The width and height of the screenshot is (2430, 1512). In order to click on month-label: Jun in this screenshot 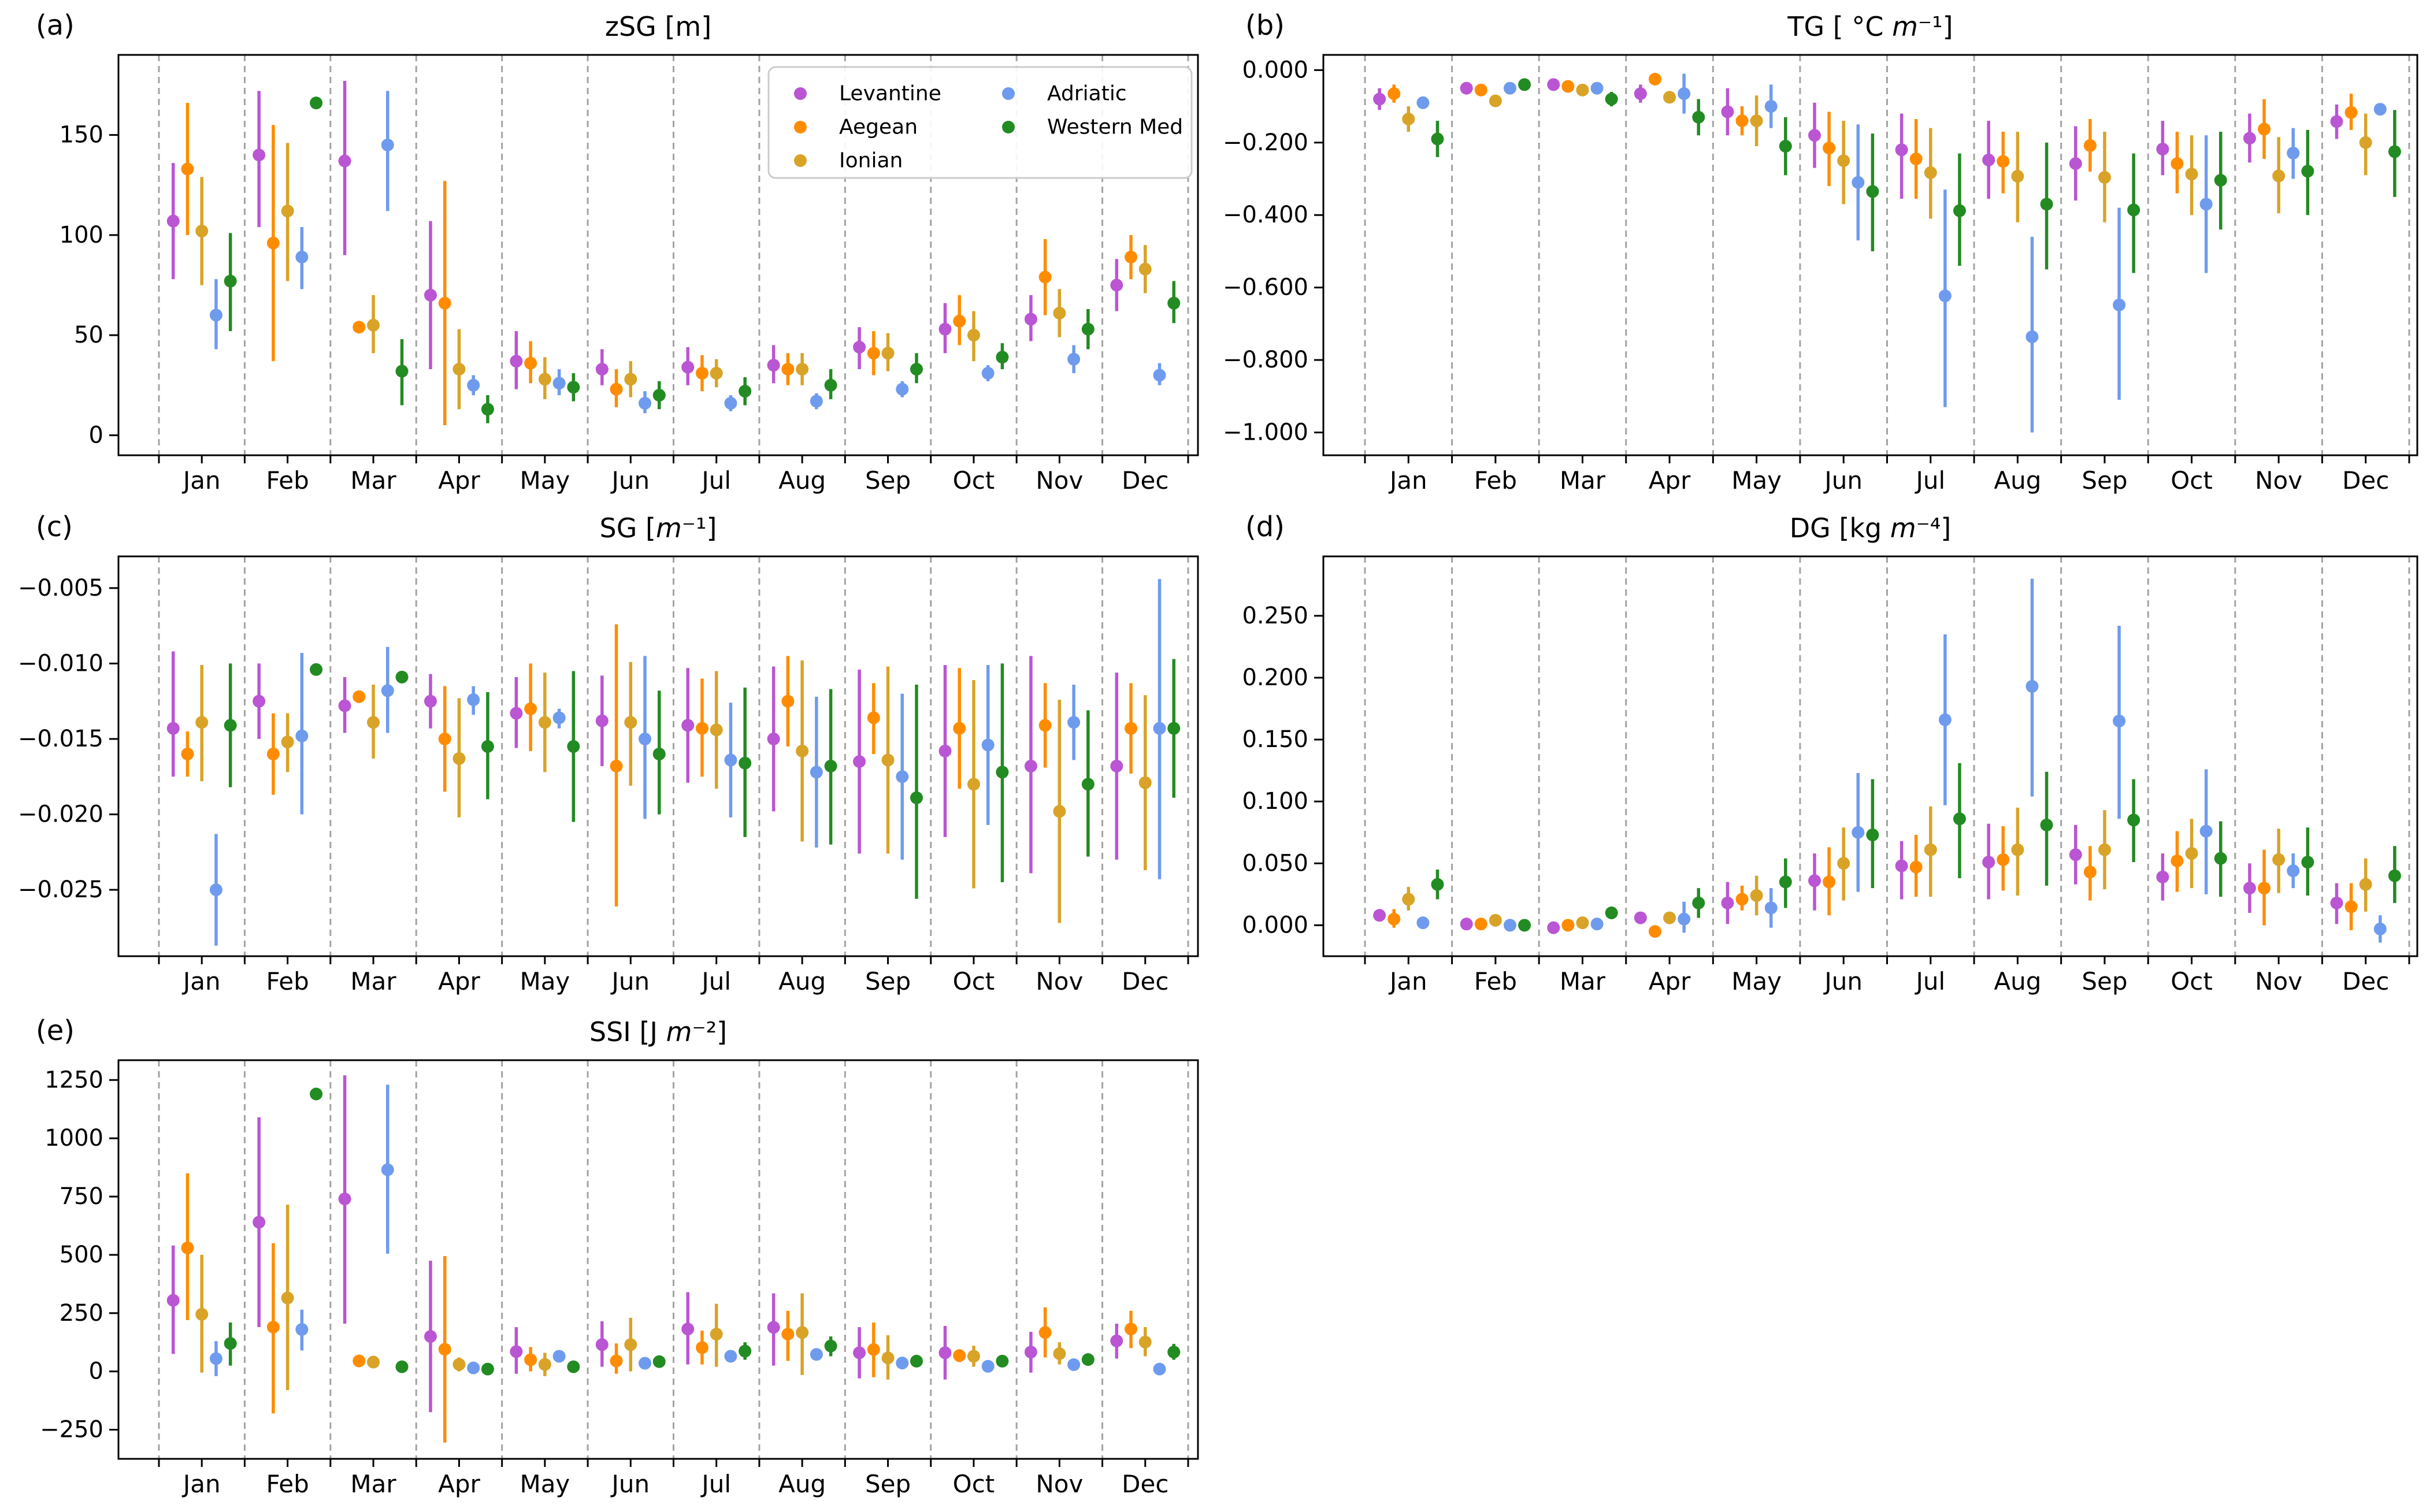, I will do `click(1843, 480)`.